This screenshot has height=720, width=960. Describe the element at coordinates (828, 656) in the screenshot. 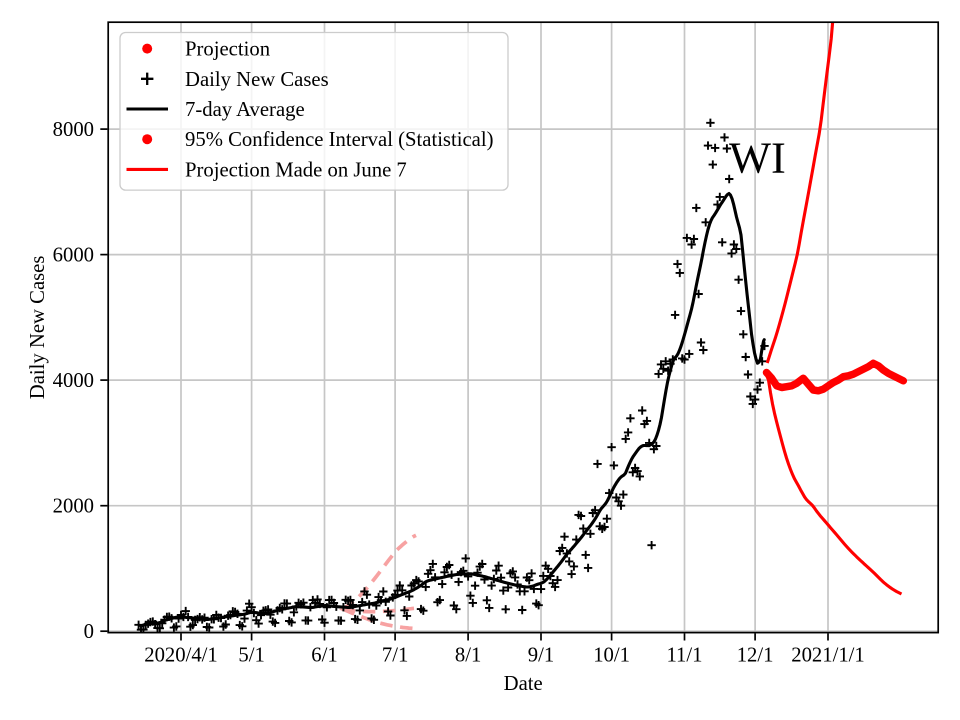

I see `svg-text: 2021/1/1` at that location.